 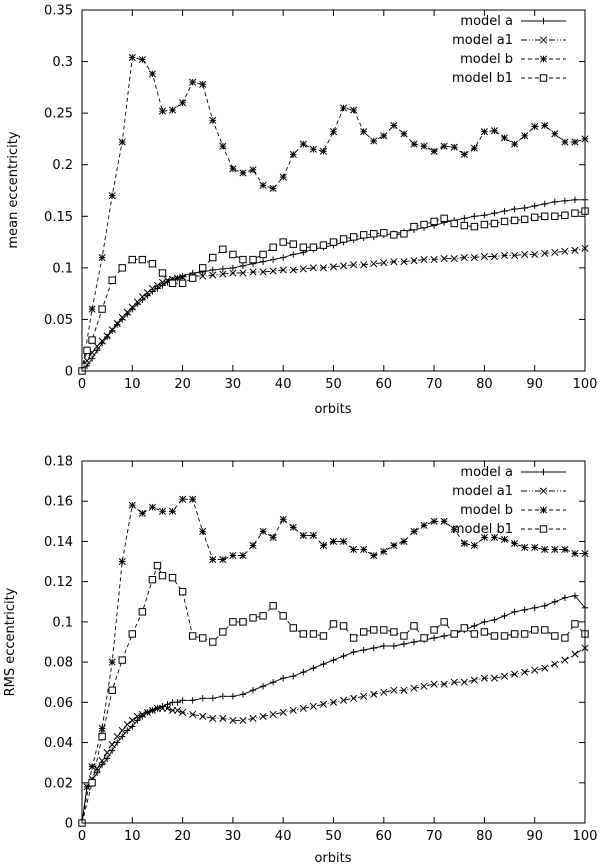 I want to click on x-tick-label: 0, so click(x=82, y=384).